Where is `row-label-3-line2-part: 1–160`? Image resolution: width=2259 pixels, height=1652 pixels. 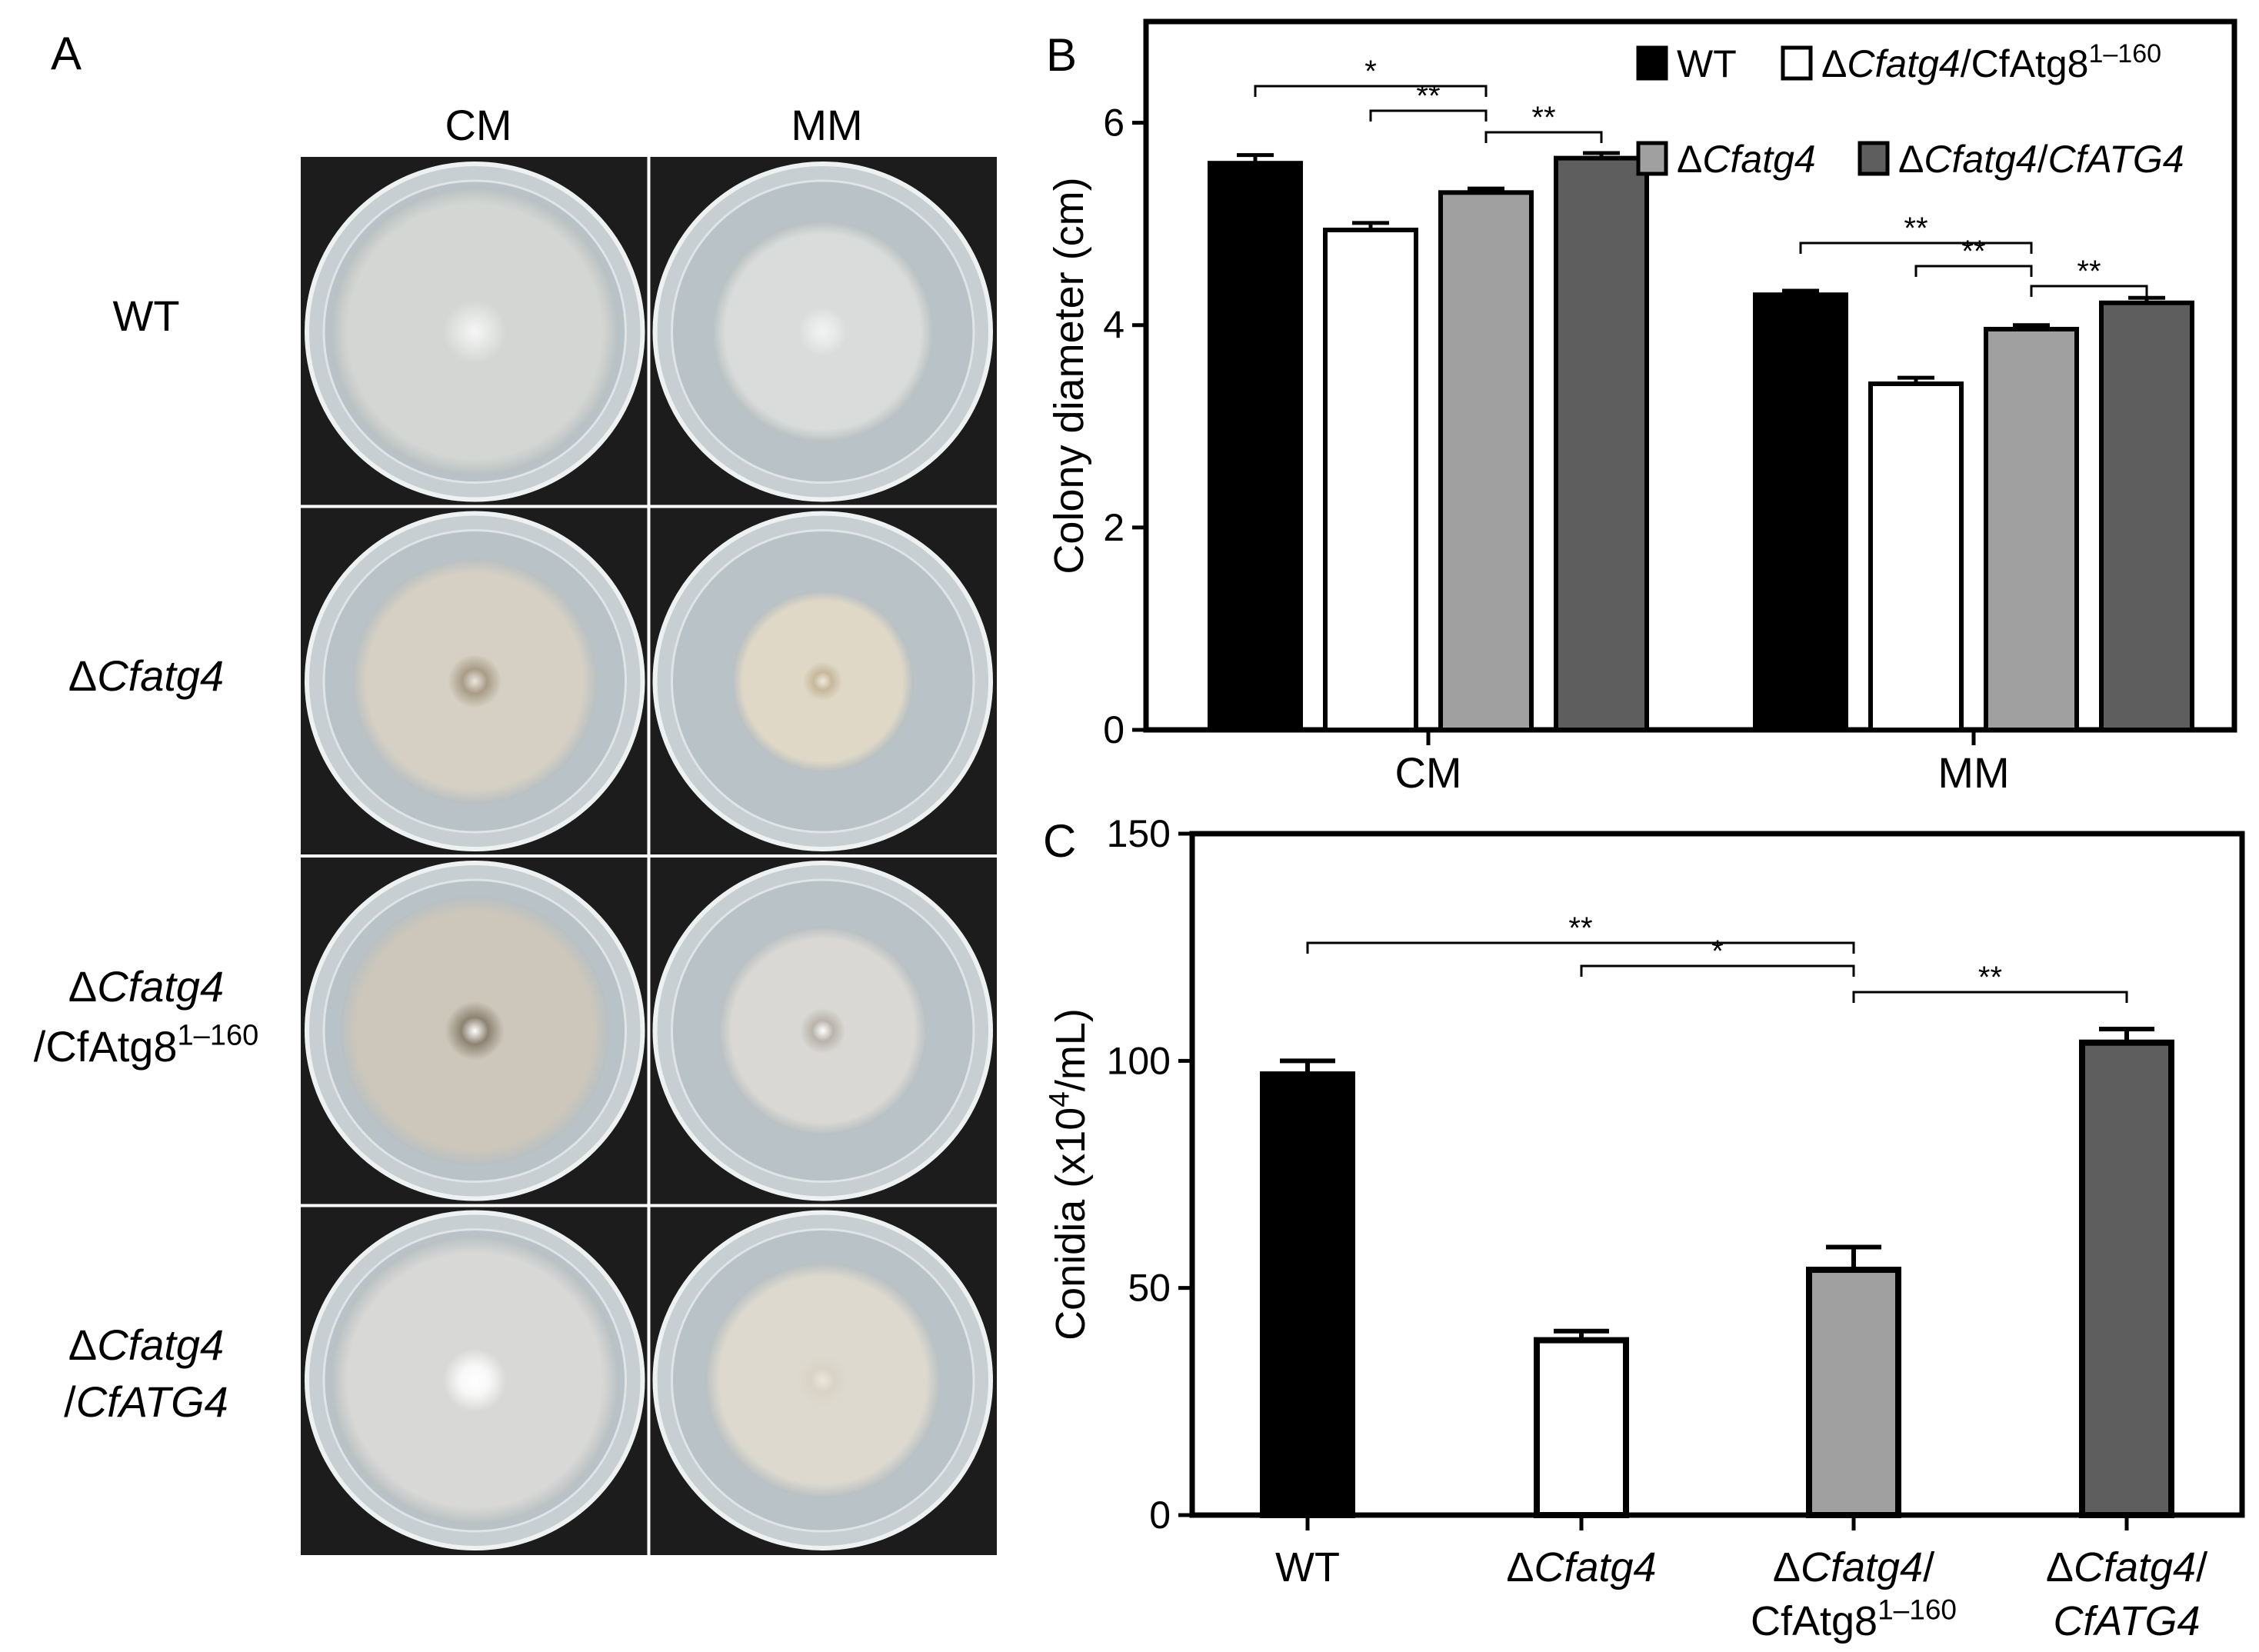
row-label-3-line2-part: 1–160 is located at coordinates (218, 1036).